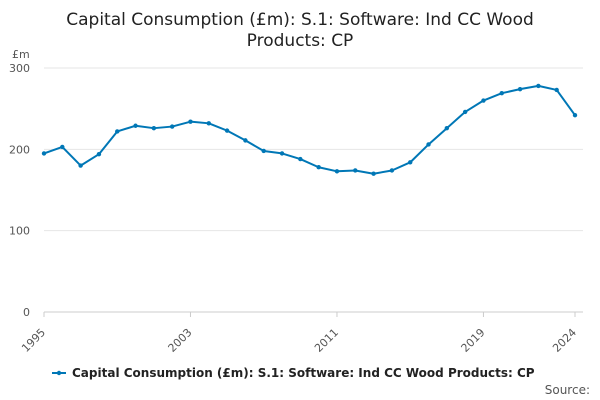 Image resolution: width=600 pixels, height=400 pixels. What do you see at coordinates (337, 171) in the screenshot?
I see `data-point-2011` at bounding box center [337, 171].